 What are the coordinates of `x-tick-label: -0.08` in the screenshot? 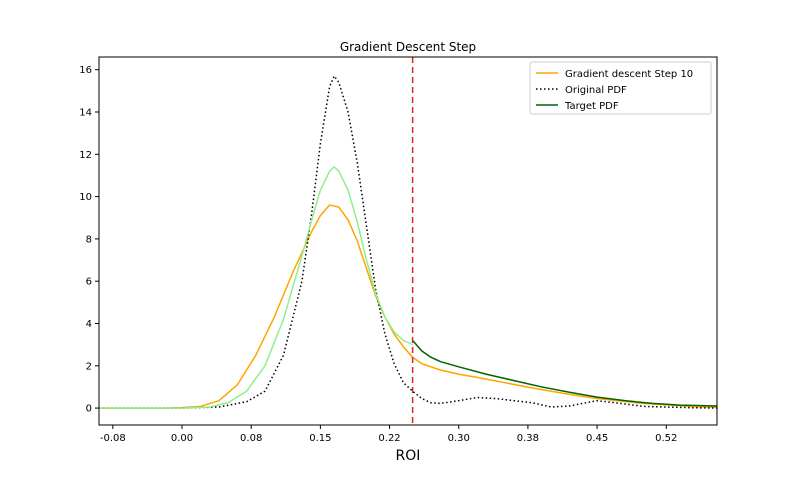 It's located at (113, 438).